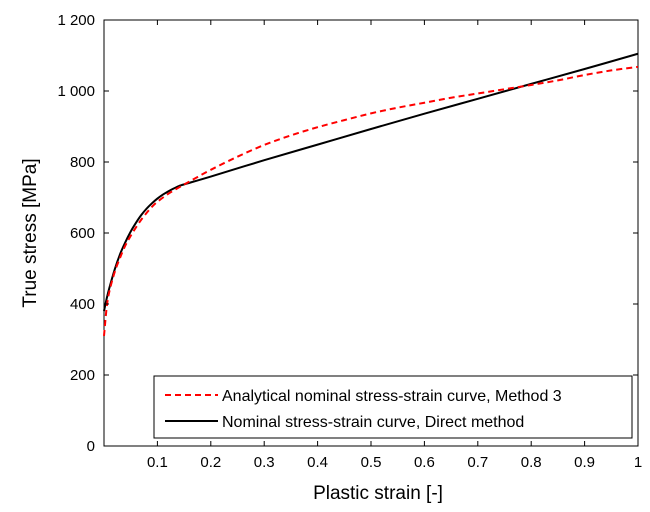 The width and height of the screenshot is (650, 512). What do you see at coordinates (477, 462) in the screenshot?
I see `x-tick-label: 0.7` at bounding box center [477, 462].